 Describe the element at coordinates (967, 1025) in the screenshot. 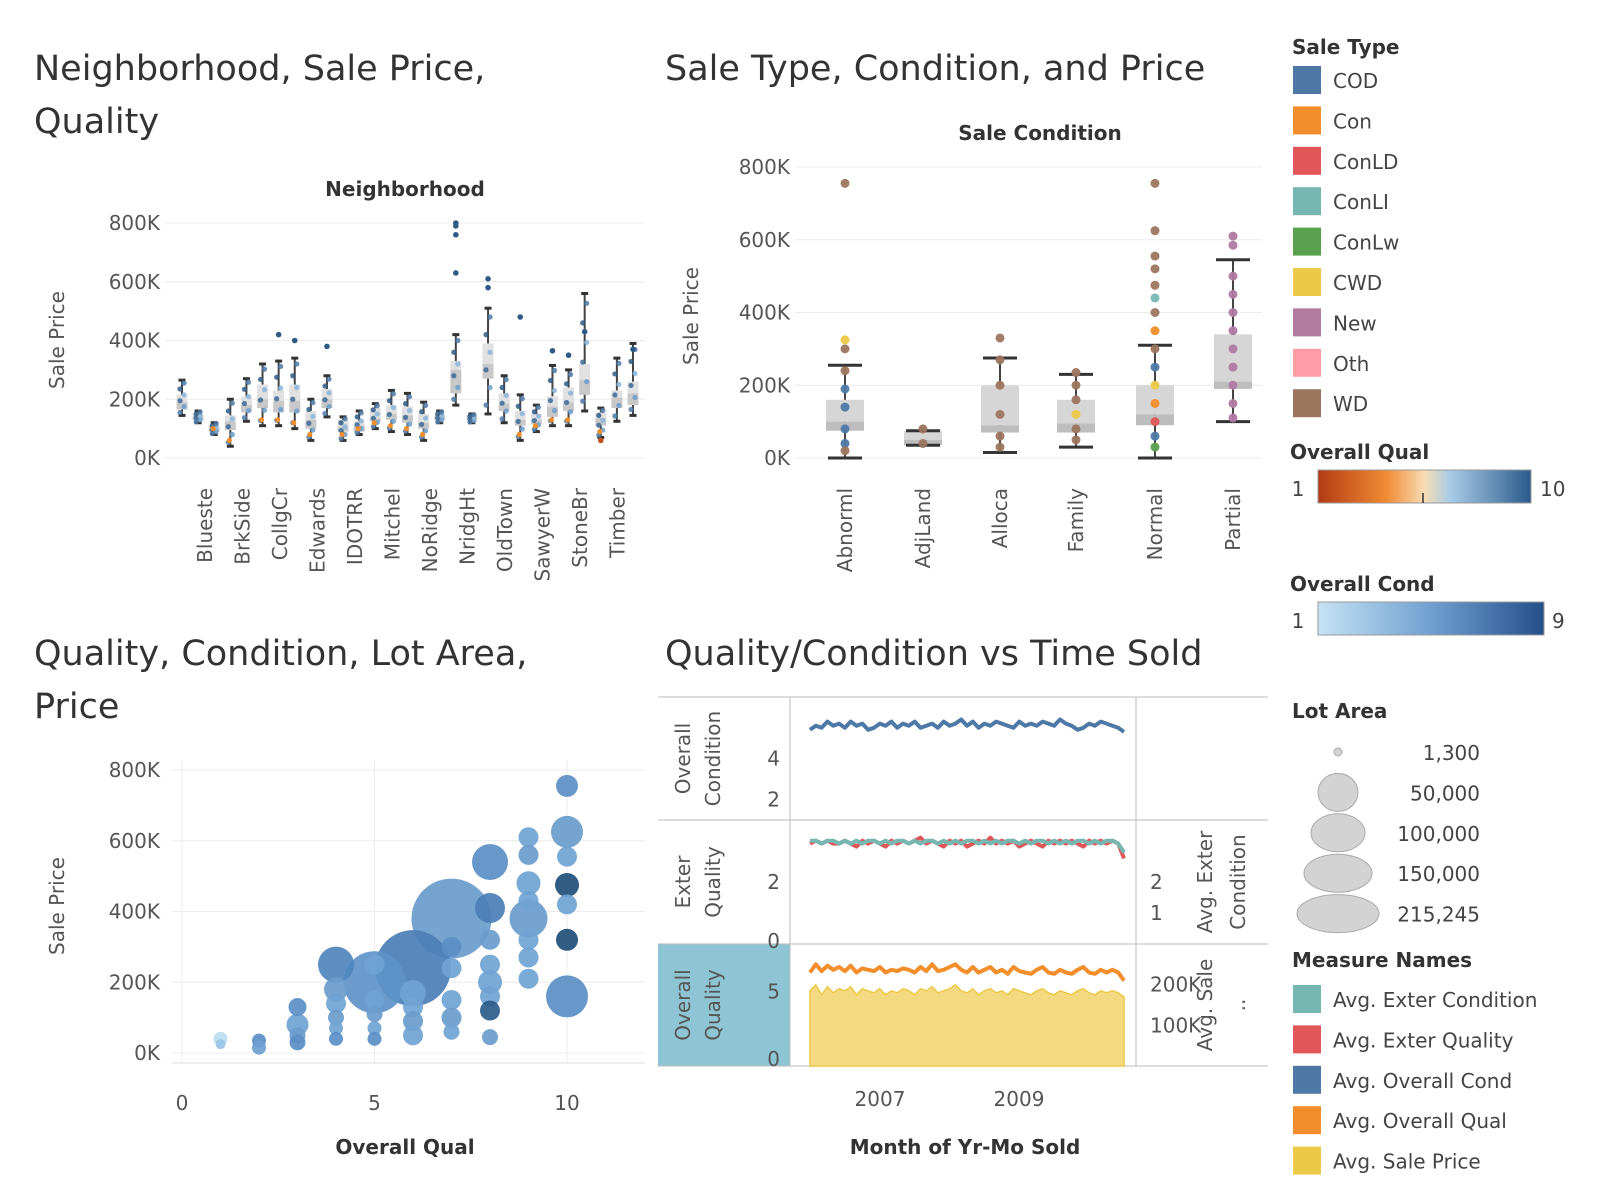

I see `sale-price-area` at that location.